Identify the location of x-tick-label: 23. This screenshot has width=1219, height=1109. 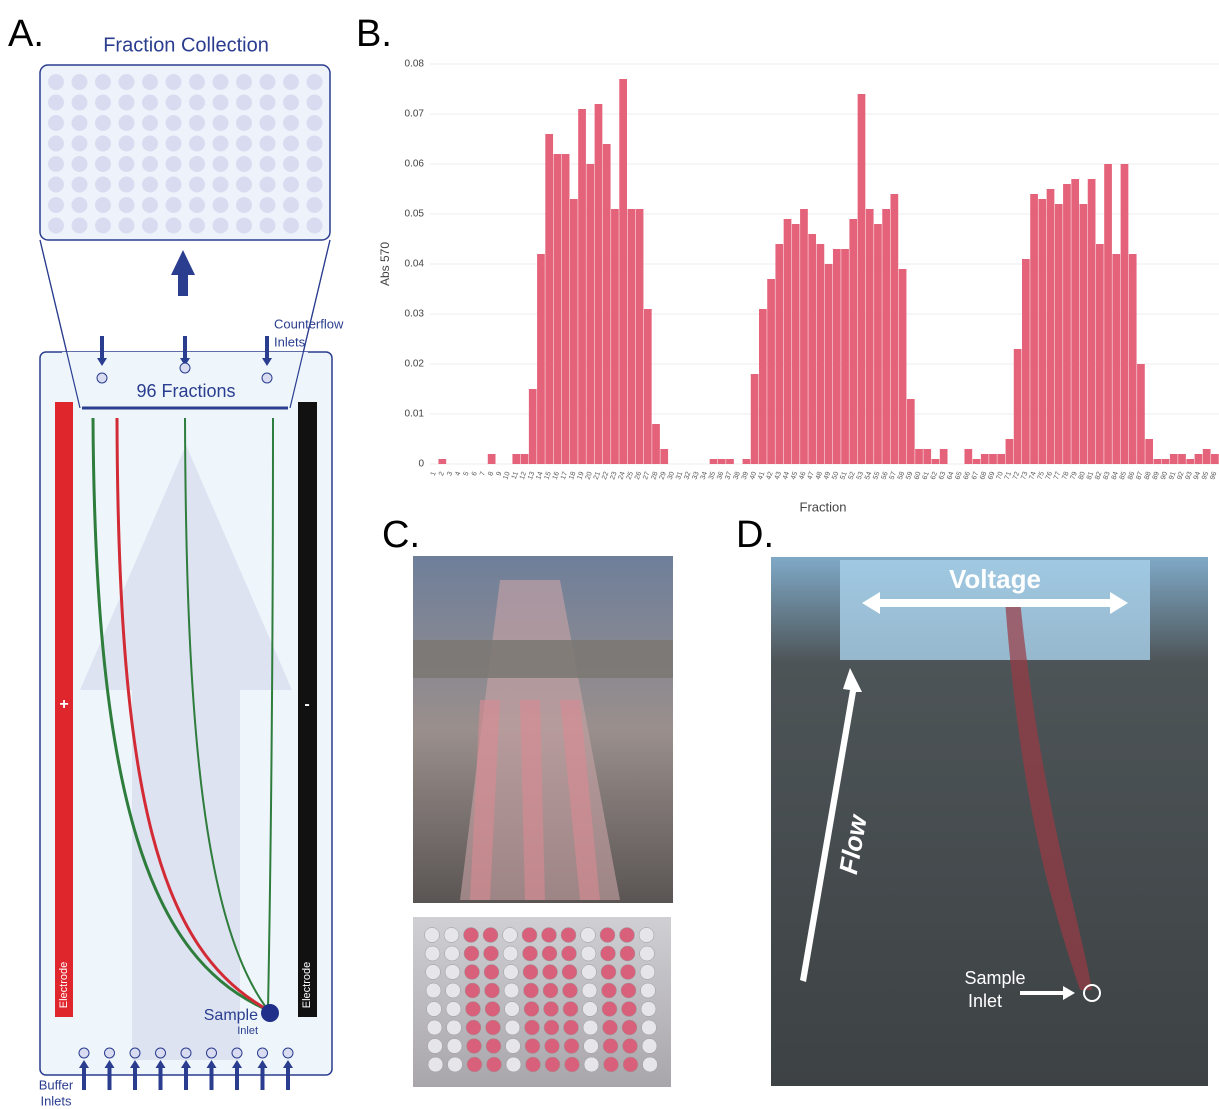
(613, 476).